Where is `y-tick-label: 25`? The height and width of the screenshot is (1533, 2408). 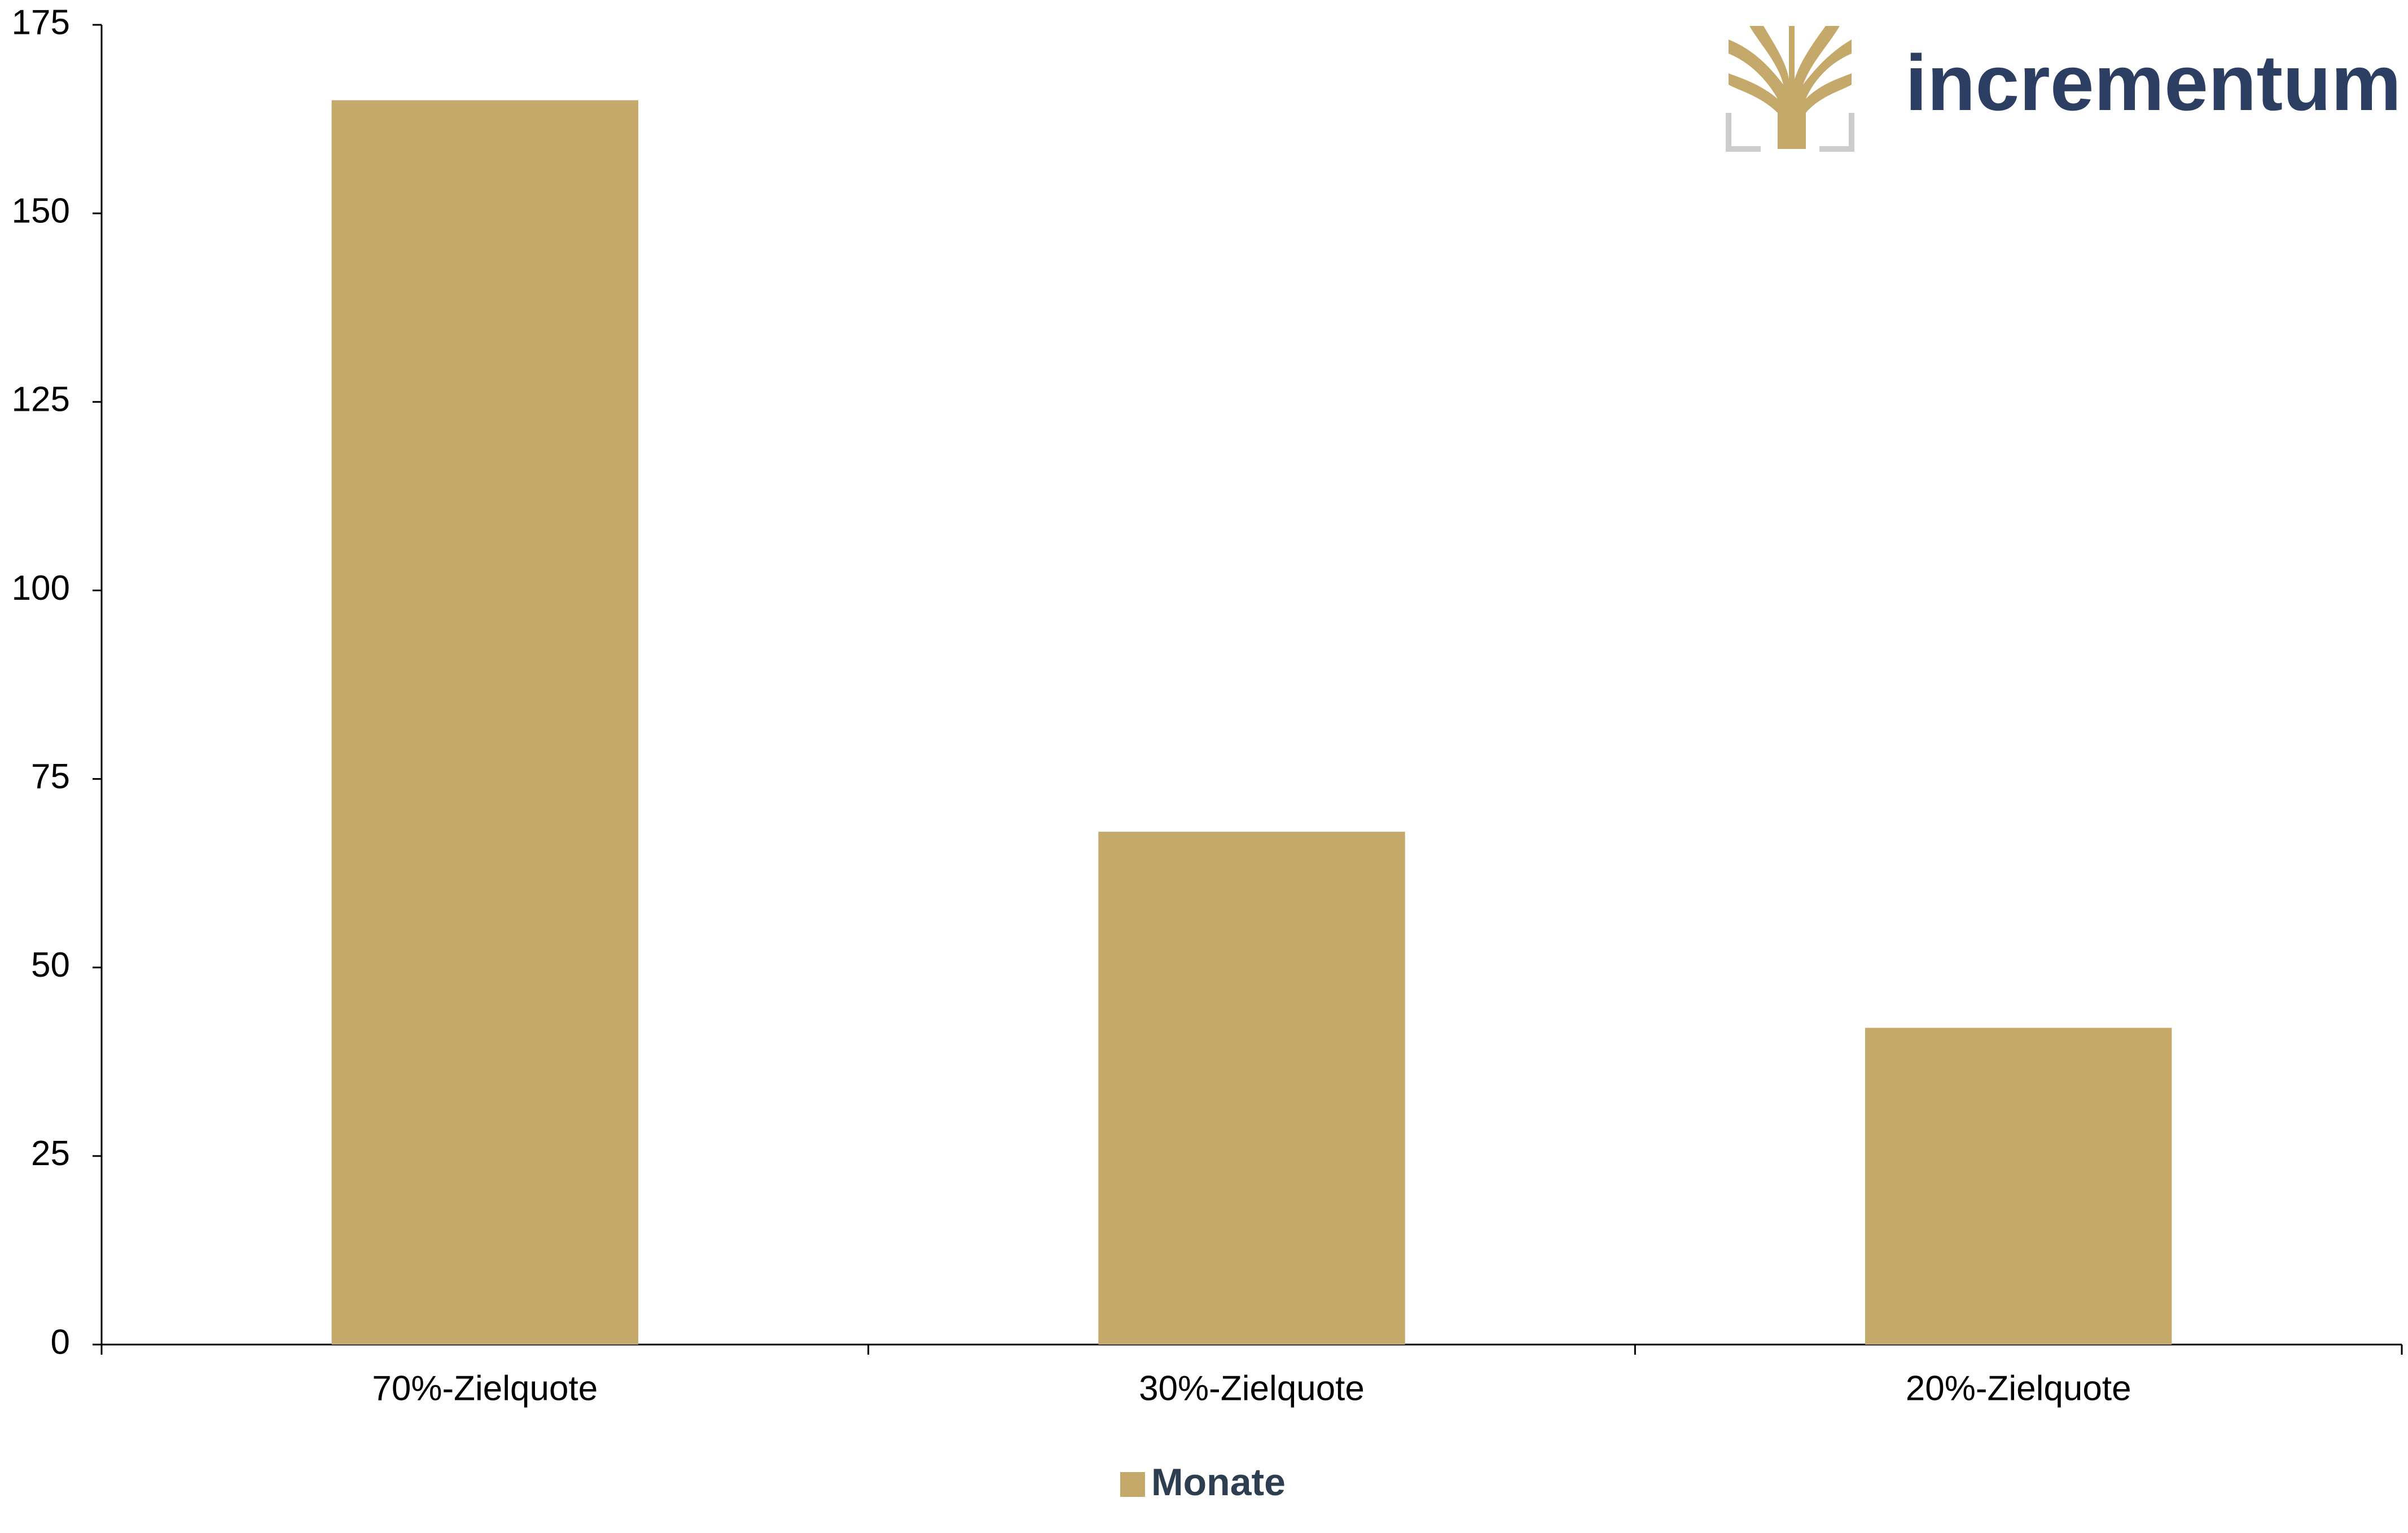 y-tick-label: 25 is located at coordinates (51, 1153).